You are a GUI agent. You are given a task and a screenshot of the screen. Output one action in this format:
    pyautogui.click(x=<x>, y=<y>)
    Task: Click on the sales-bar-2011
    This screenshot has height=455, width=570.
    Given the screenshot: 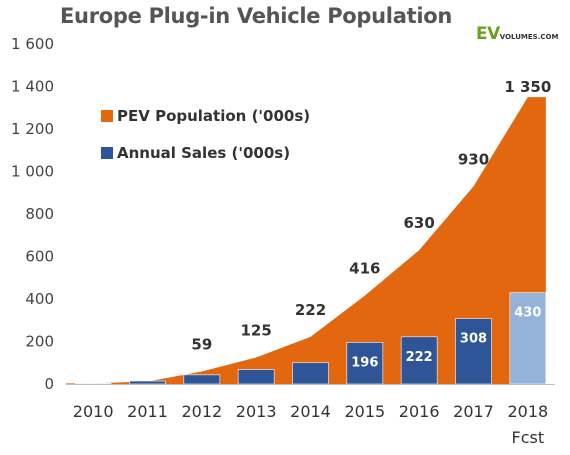 What is the action you would take?
    pyautogui.click(x=147, y=382)
    